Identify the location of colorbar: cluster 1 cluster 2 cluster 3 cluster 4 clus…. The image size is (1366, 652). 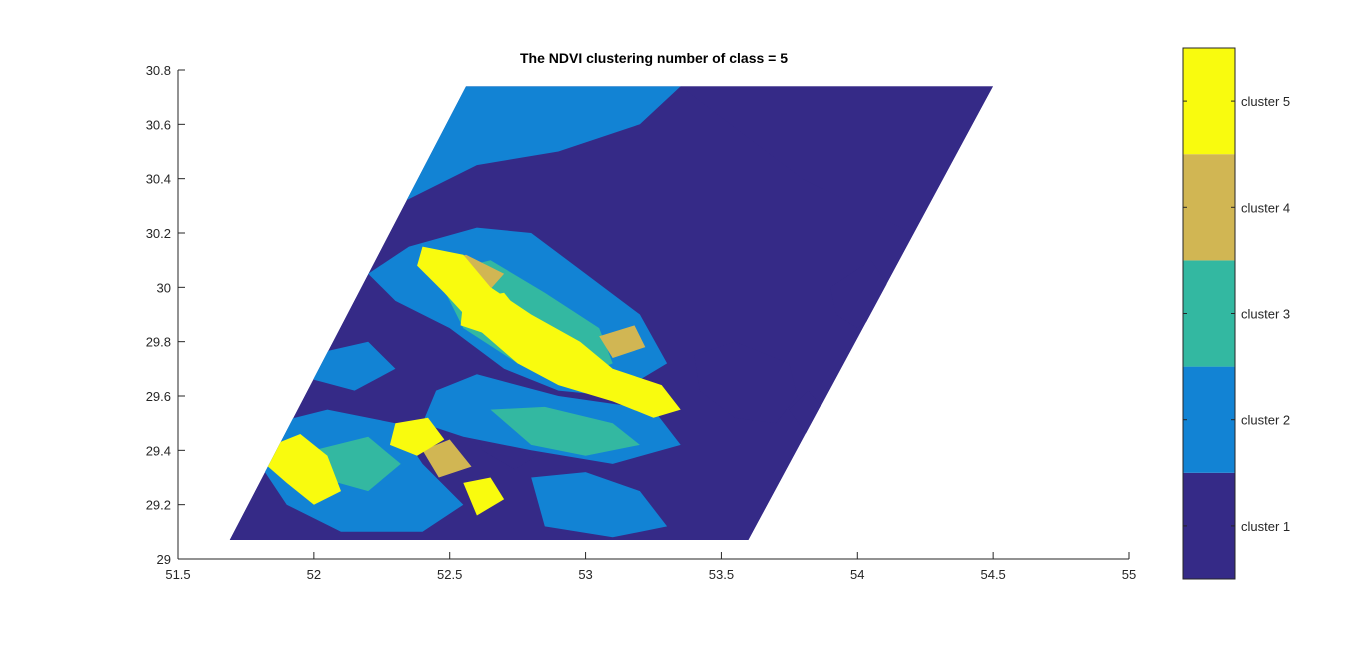
(1236, 313).